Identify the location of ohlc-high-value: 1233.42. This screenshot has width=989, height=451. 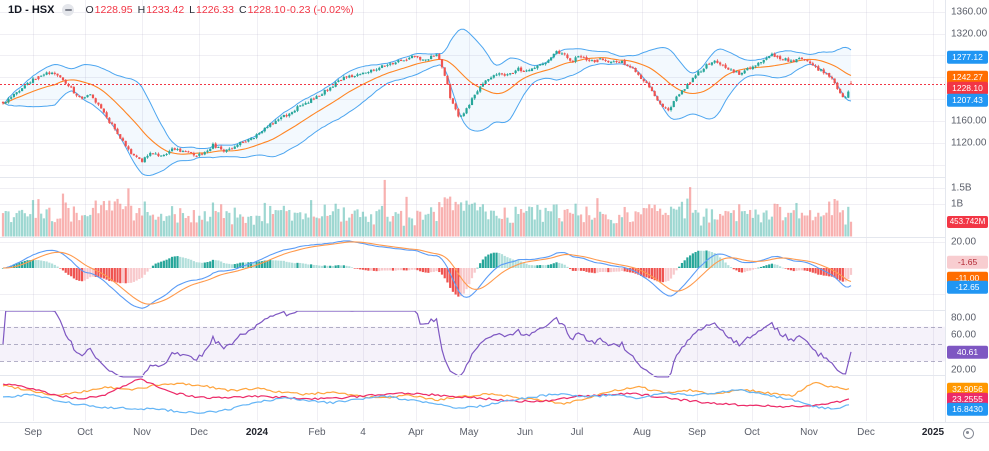
(165, 10).